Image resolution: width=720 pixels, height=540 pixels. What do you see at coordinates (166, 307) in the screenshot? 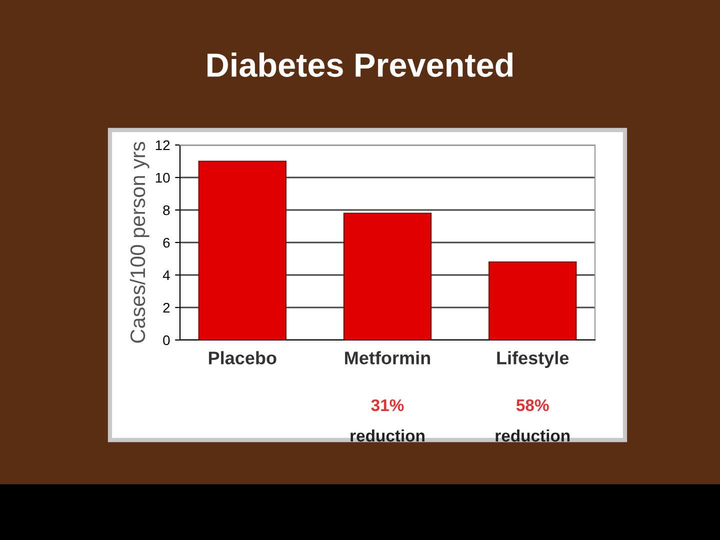
I see `y-tick-label: 2` at bounding box center [166, 307].